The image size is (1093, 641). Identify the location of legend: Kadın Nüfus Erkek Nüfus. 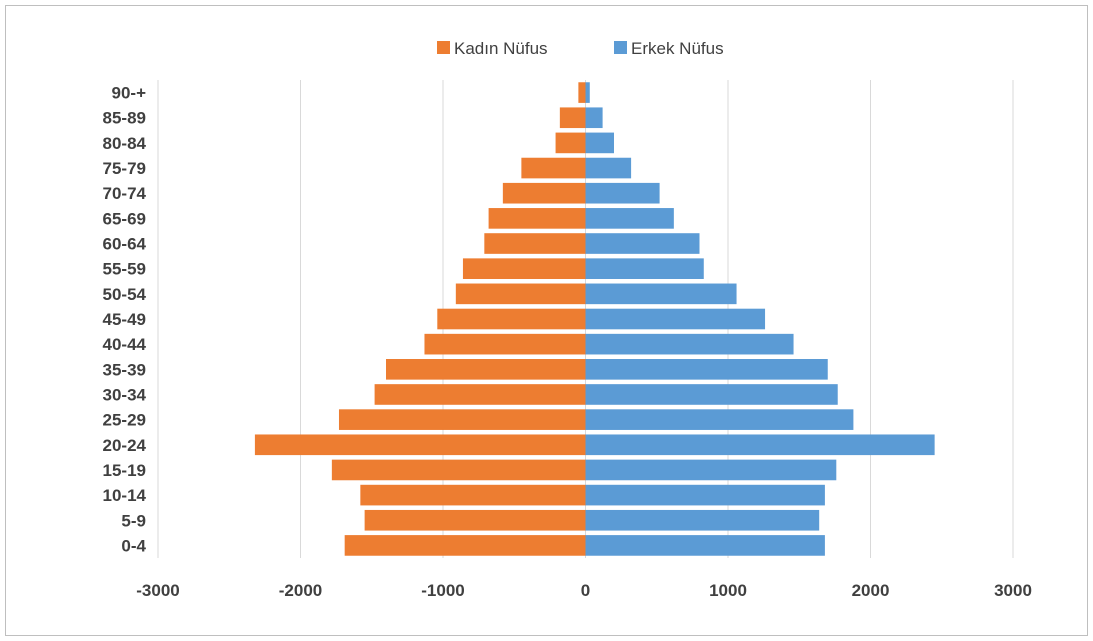
(580, 48).